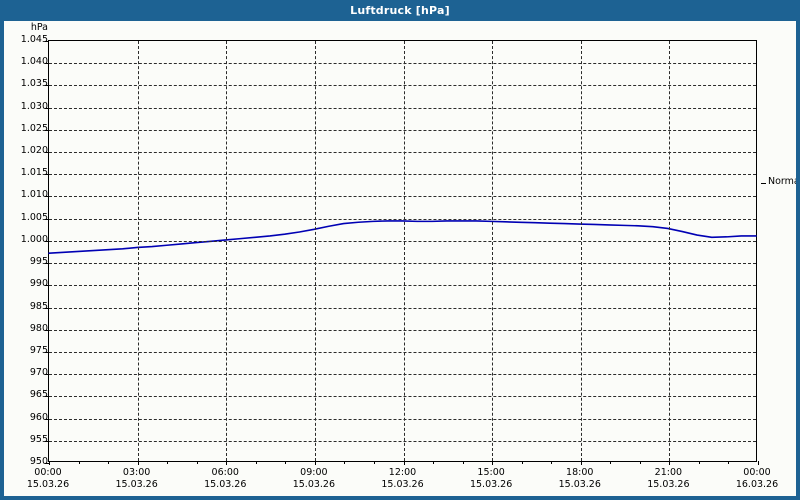 The image size is (800, 500). What do you see at coordinates (34, 128) in the screenshot?
I see `y-axis-label: 1.025` at bounding box center [34, 128].